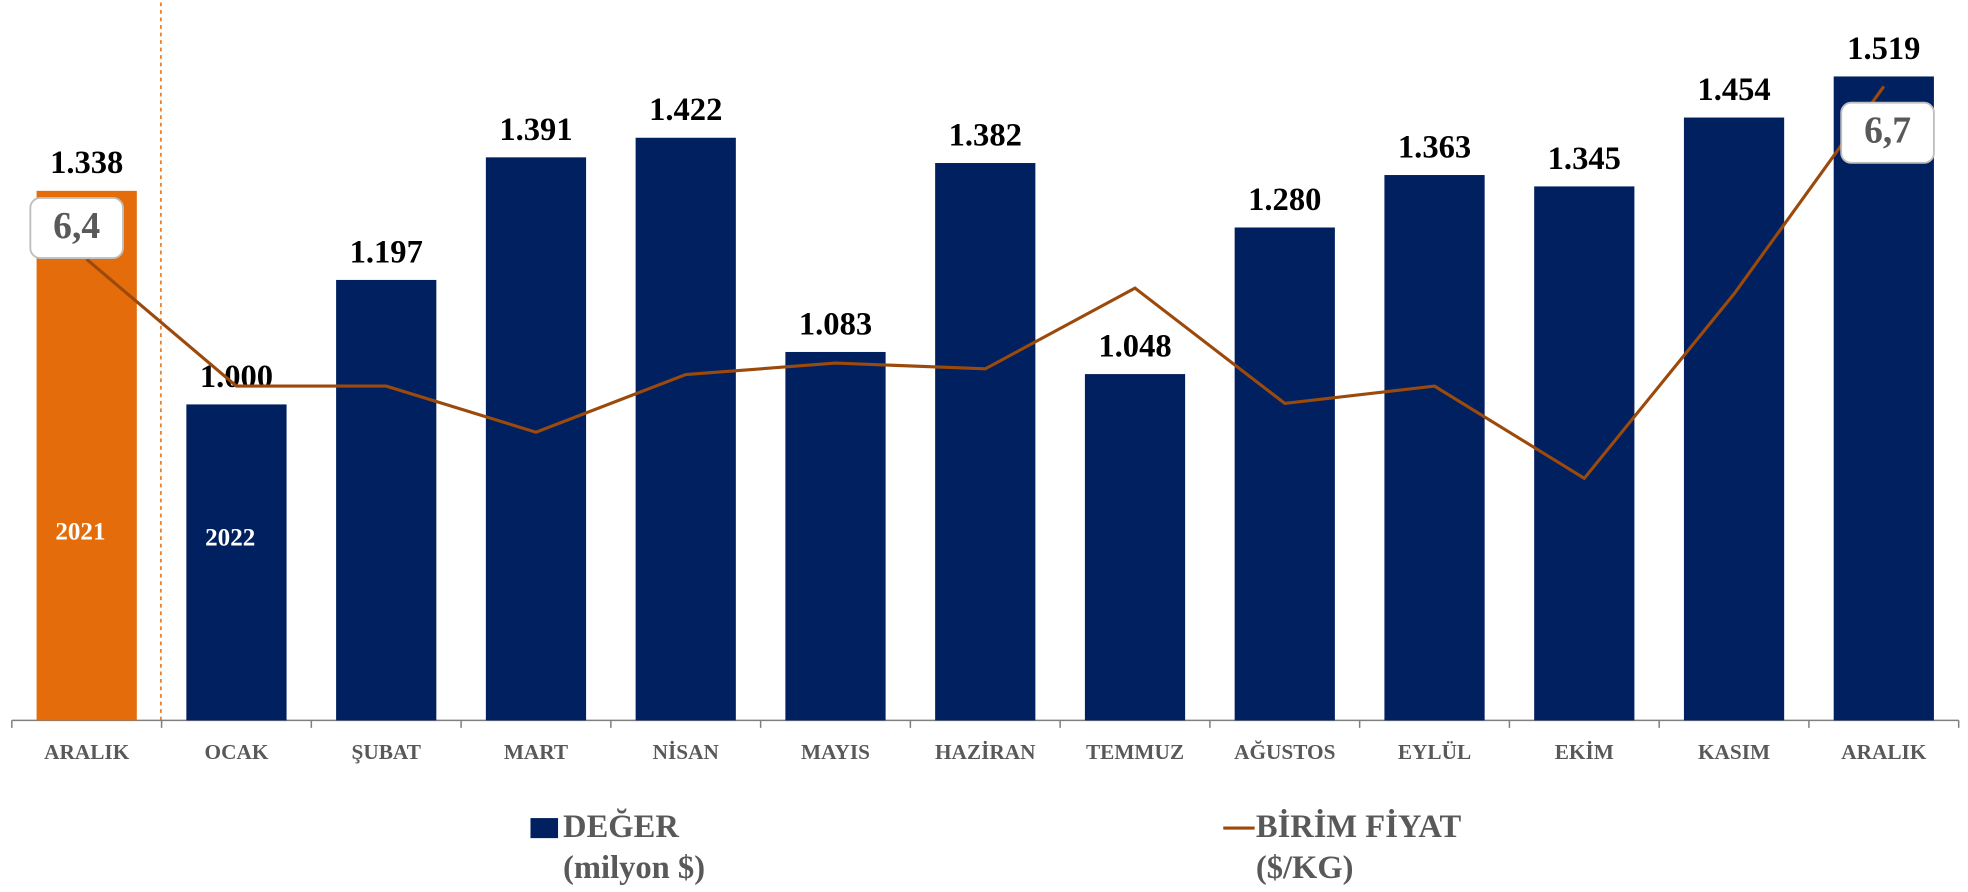  What do you see at coordinates (1584, 752) in the screenshot?
I see `x-tick-label: EKİM` at bounding box center [1584, 752].